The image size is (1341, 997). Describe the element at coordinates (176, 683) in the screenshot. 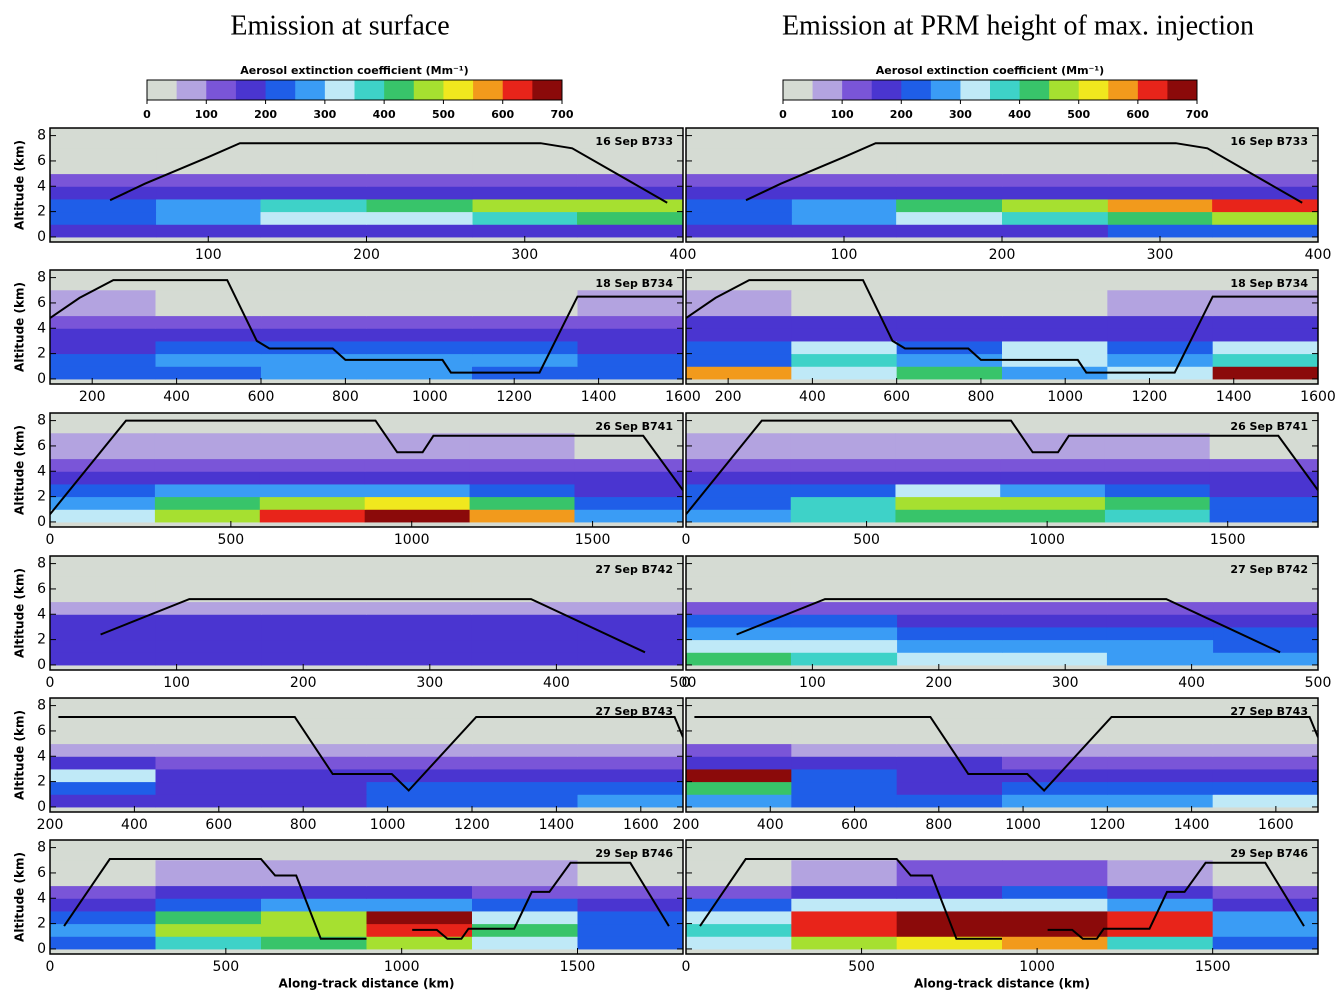

I see `x-tick-label: 100` at that location.